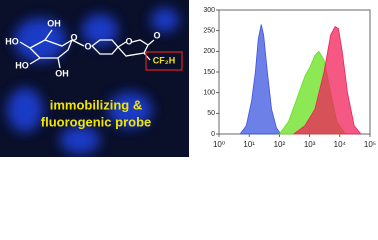 This screenshot has height=240, width=378. I want to click on caption: fluorogenic probe, so click(96, 121).